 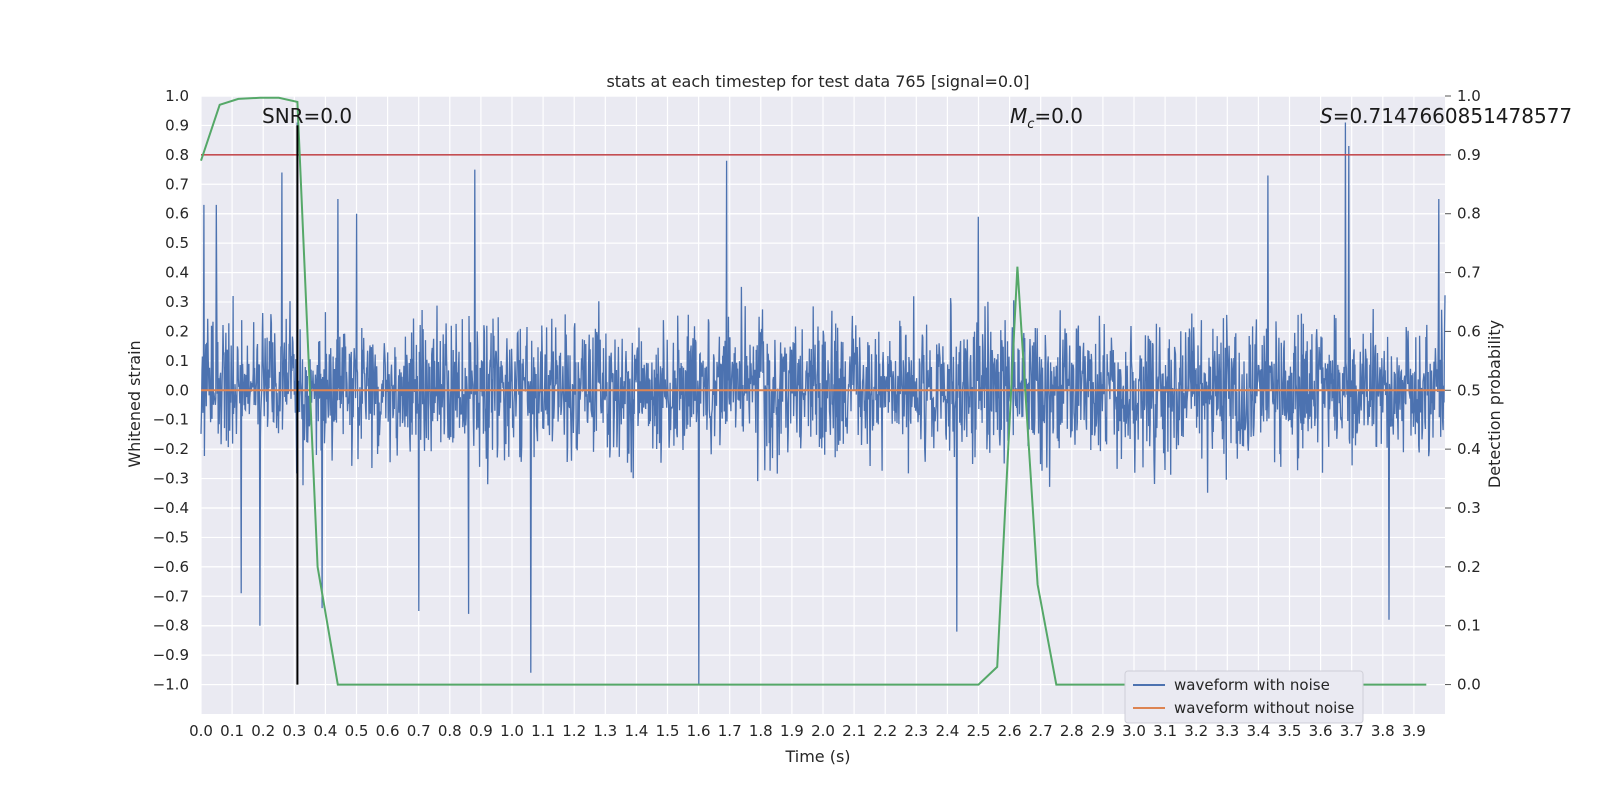 What do you see at coordinates (171, 567) in the screenshot?
I see `y-tick-label-16: −0.6` at bounding box center [171, 567].